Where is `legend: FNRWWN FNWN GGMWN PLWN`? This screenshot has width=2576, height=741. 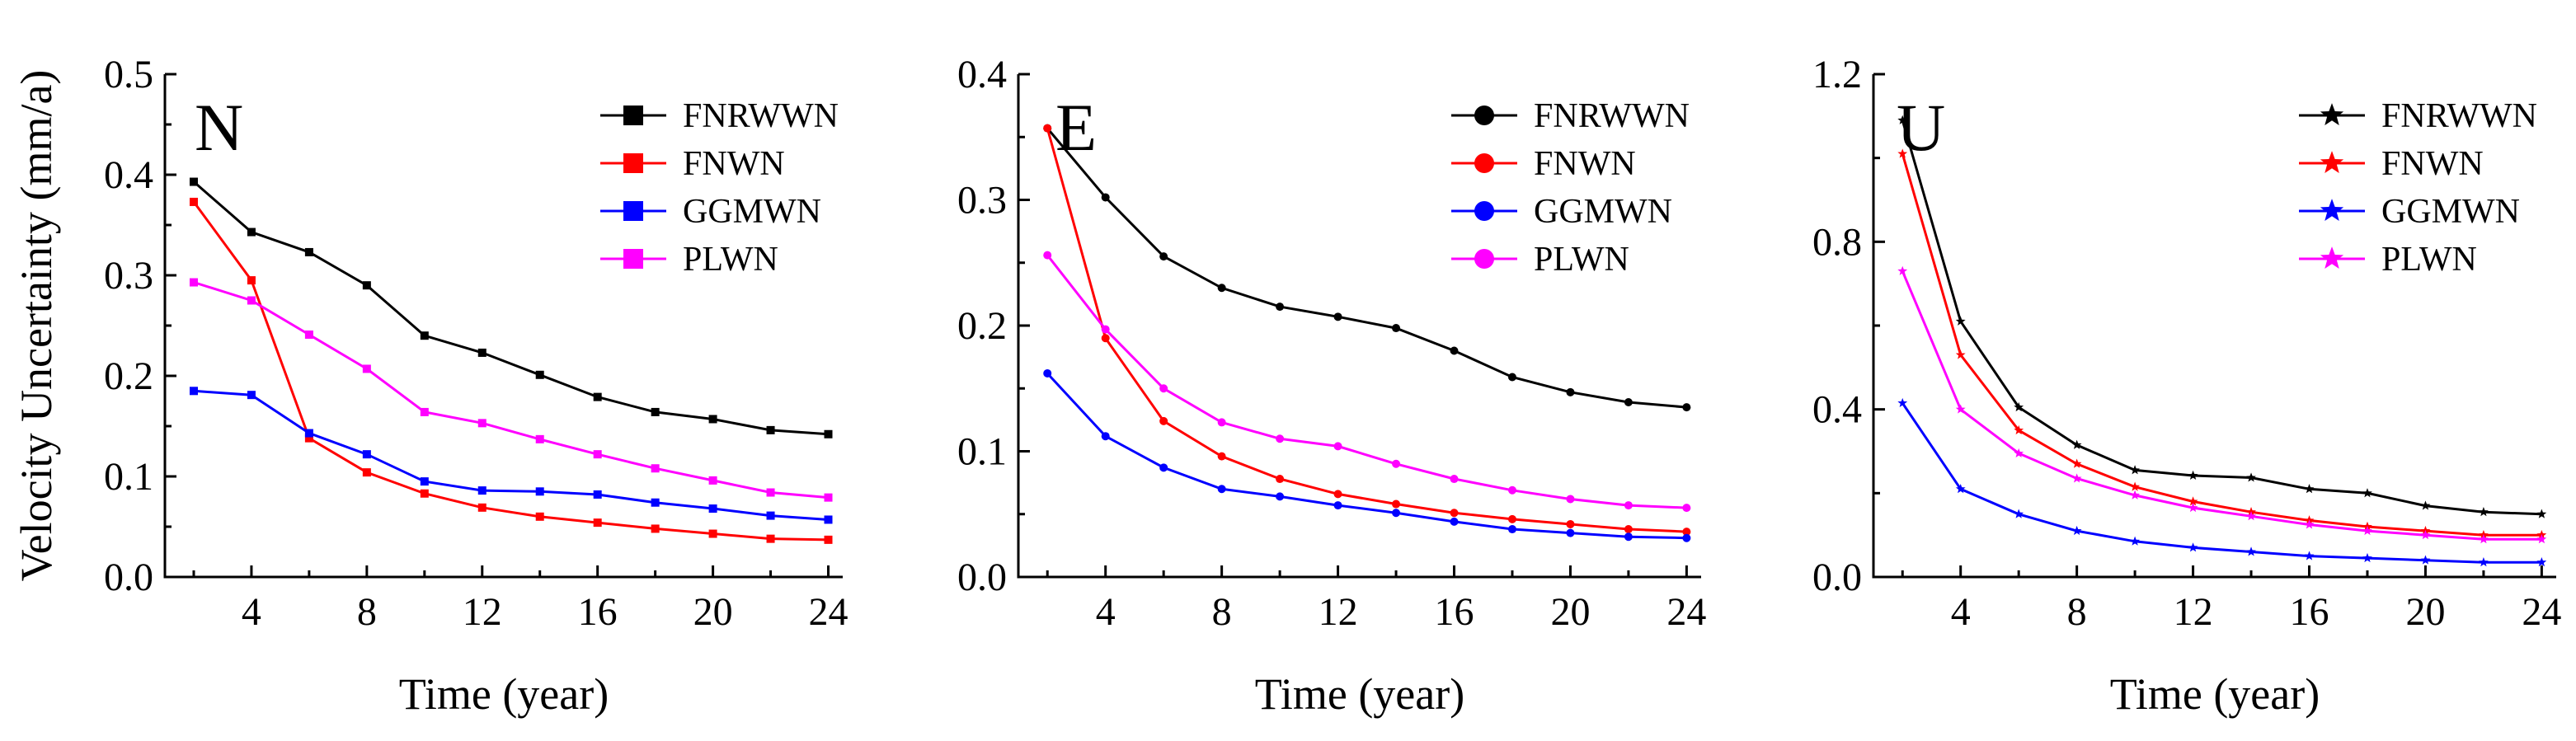 legend: FNRWWN FNWN GGMWN PLWN is located at coordinates (1570, 188).